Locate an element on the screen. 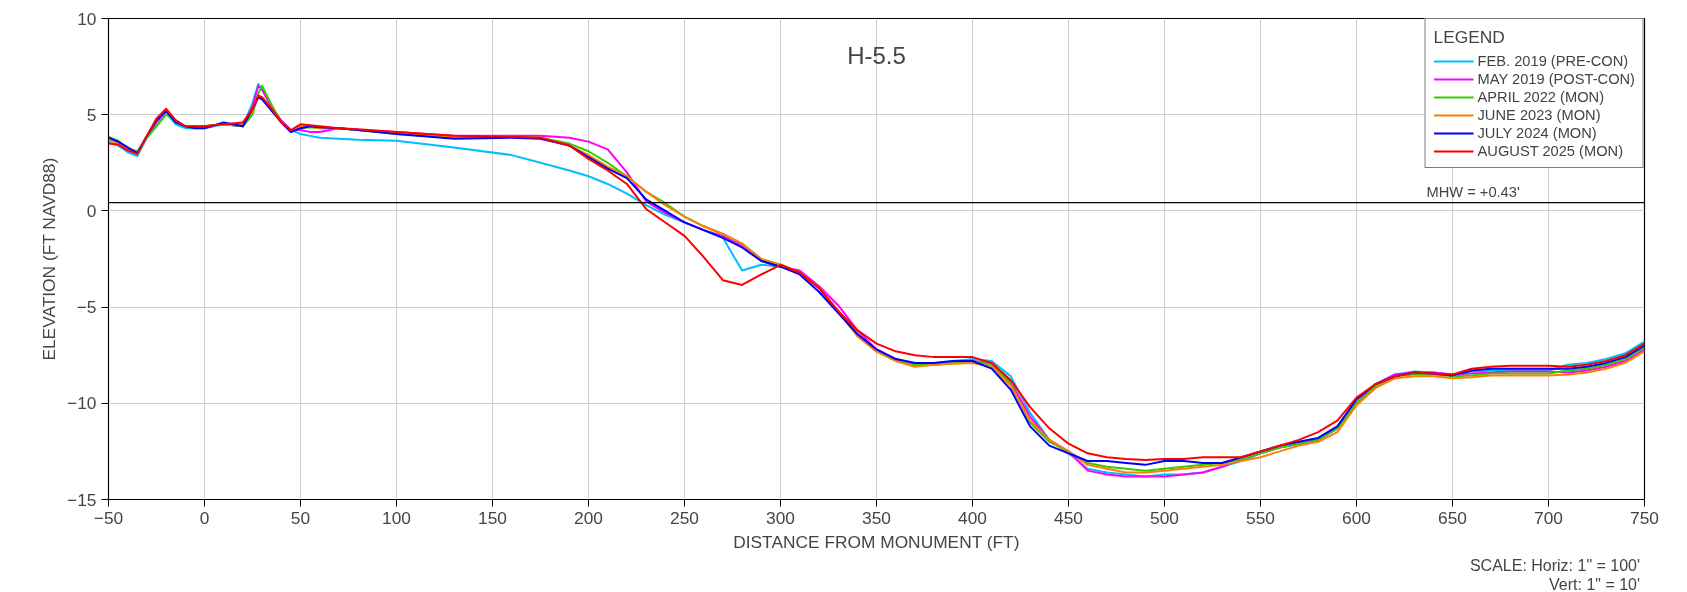 The width and height of the screenshot is (1687, 592). y-tick-label: 5 is located at coordinates (91, 114).